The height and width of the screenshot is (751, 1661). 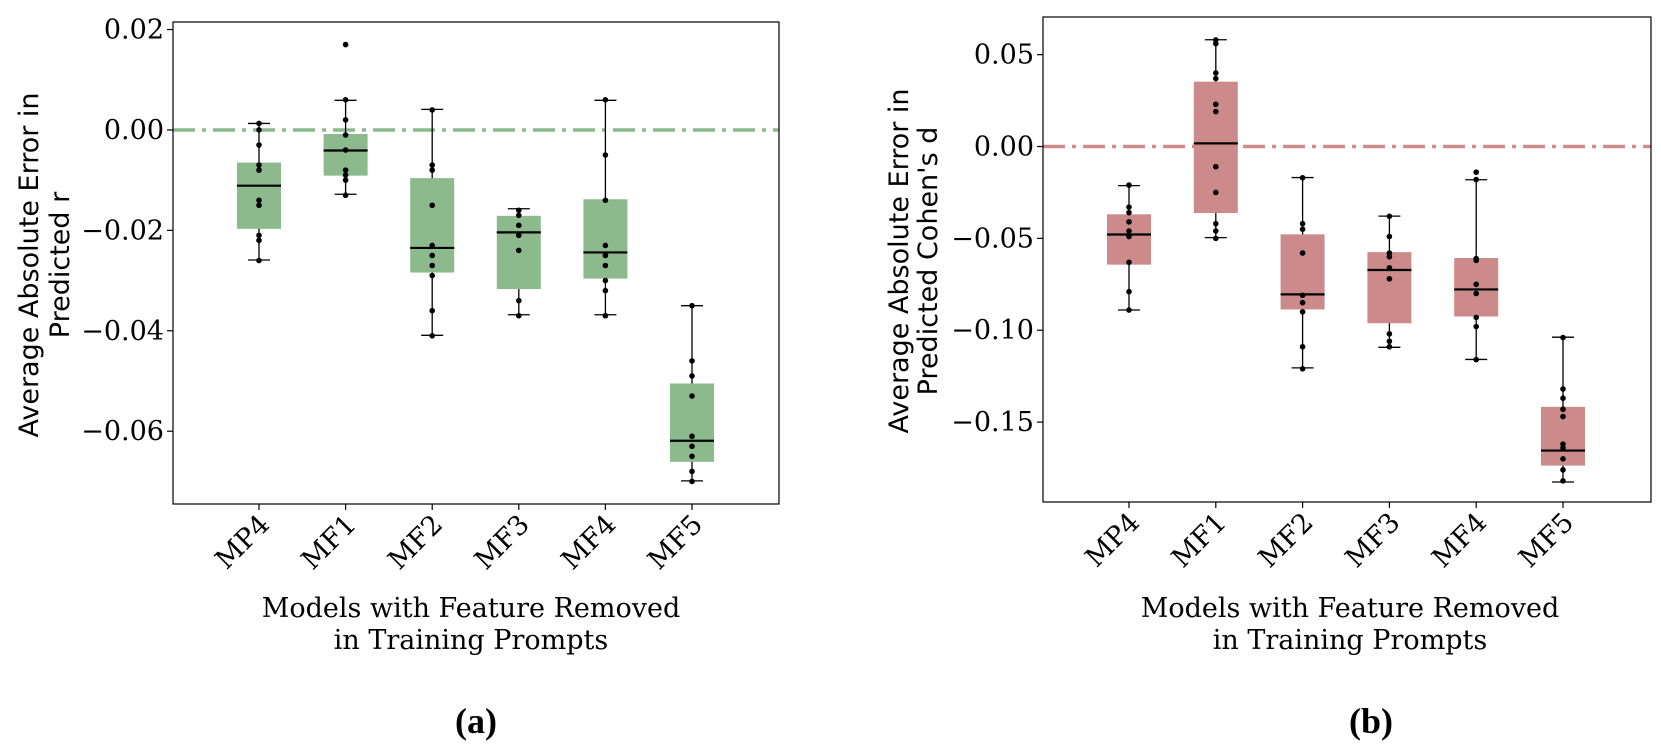 I want to click on box-mf5, so click(x=692, y=393).